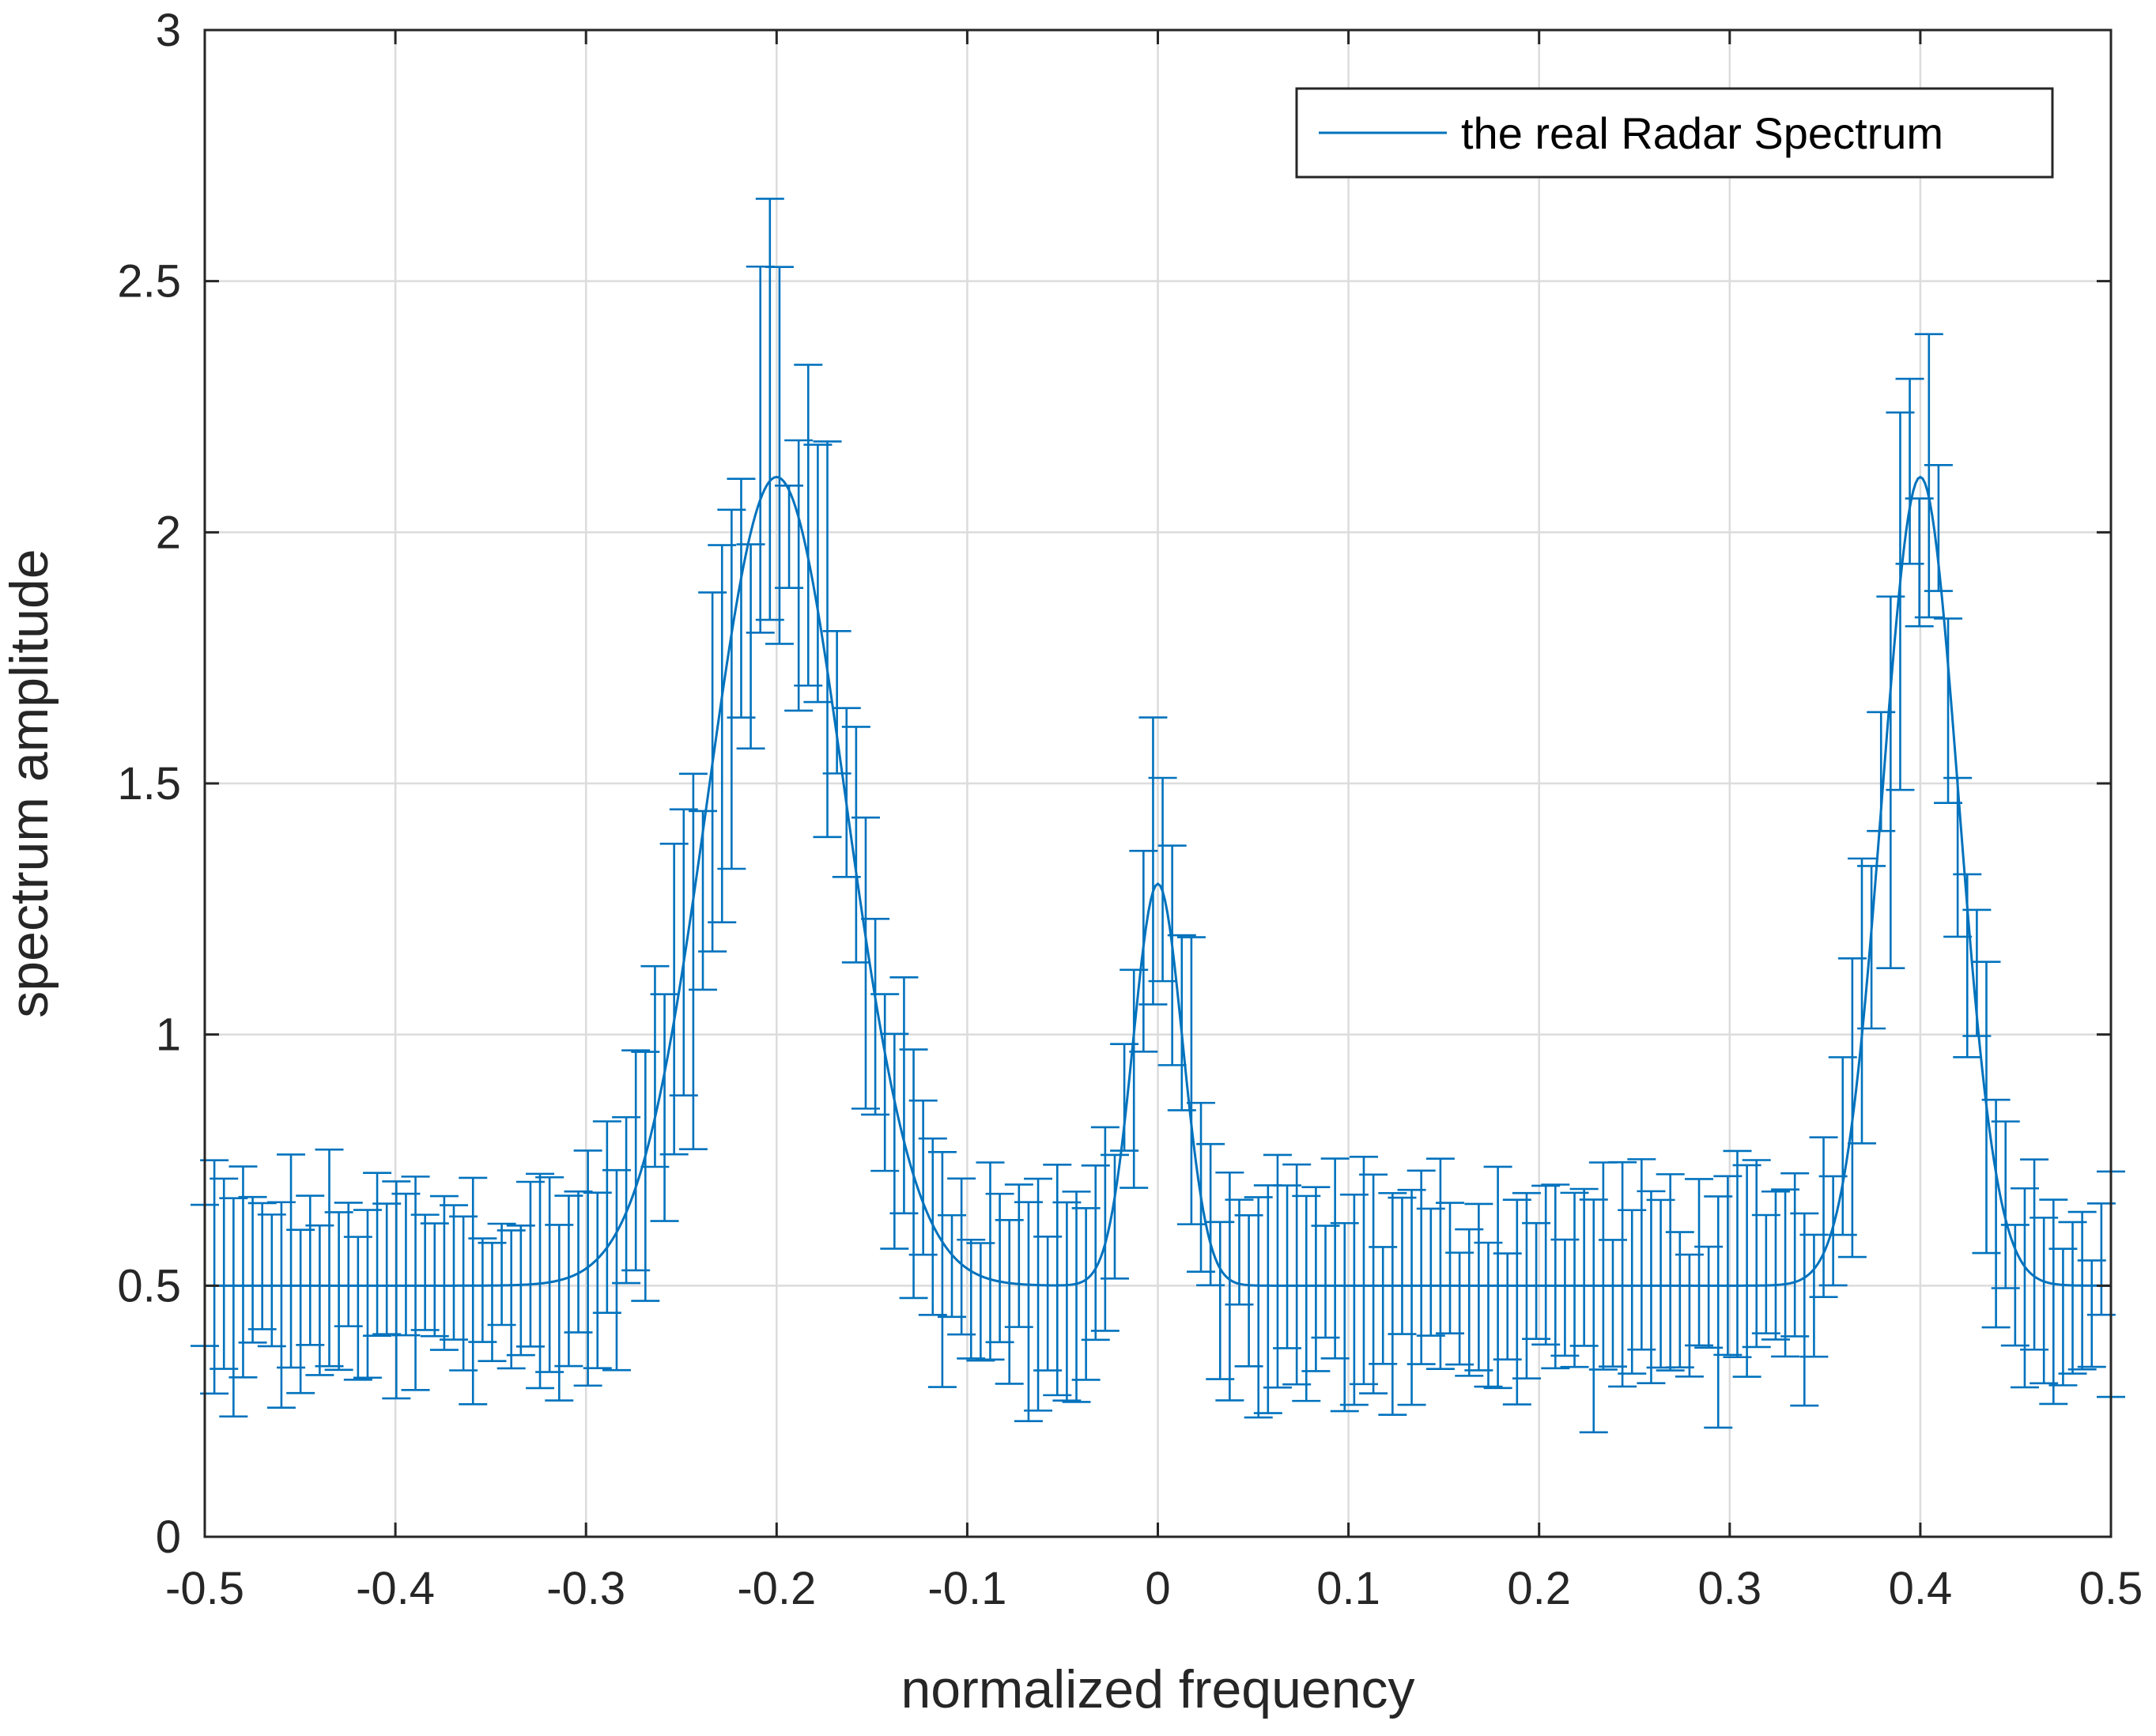 This screenshot has height=1736, width=2156. What do you see at coordinates (1348, 1588) in the screenshot?
I see `x-tick-label: 0.1` at bounding box center [1348, 1588].